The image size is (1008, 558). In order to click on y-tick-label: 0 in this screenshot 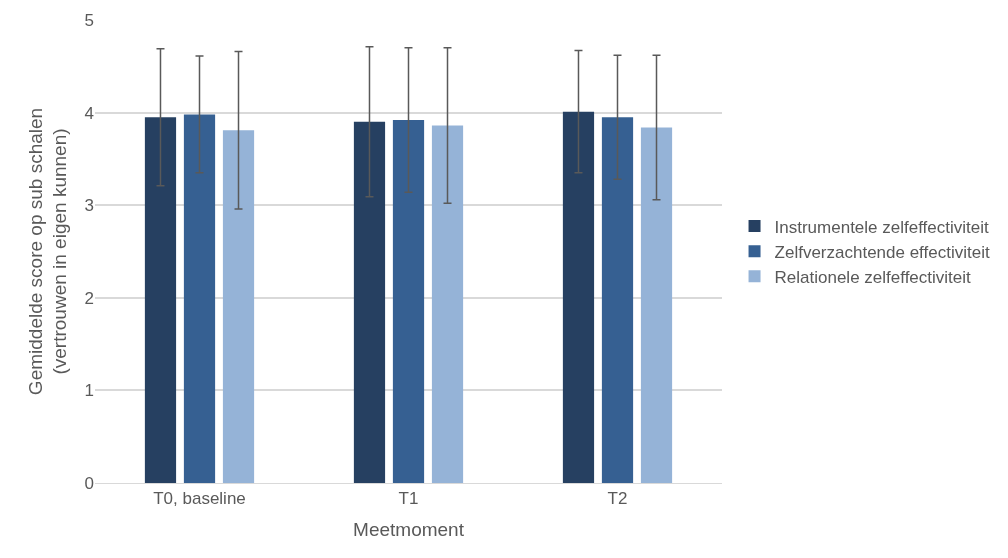, I will do `click(89, 483)`.